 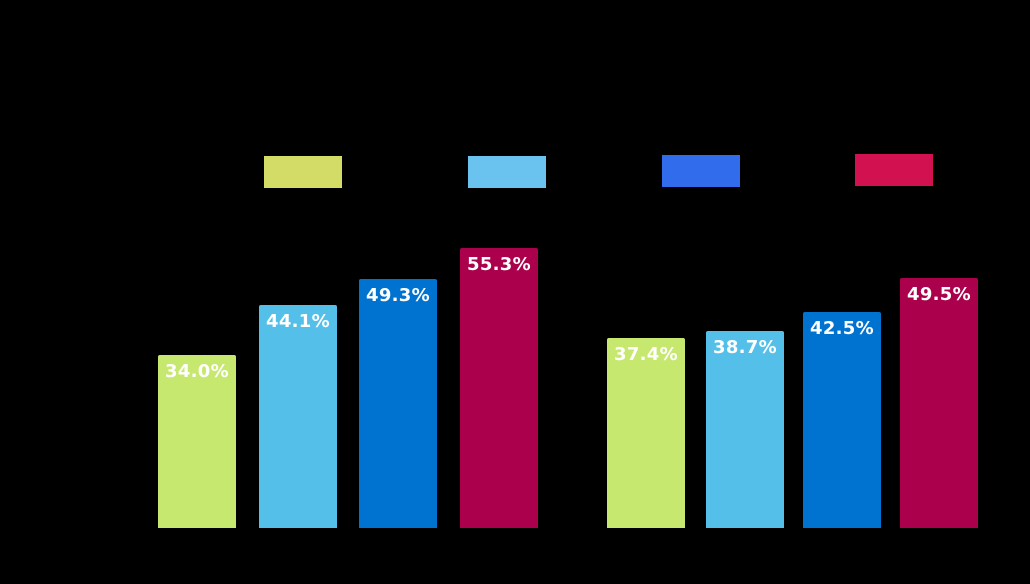 What do you see at coordinates (646, 354) in the screenshot?
I see `bar-value-label: 37.4%` at bounding box center [646, 354].